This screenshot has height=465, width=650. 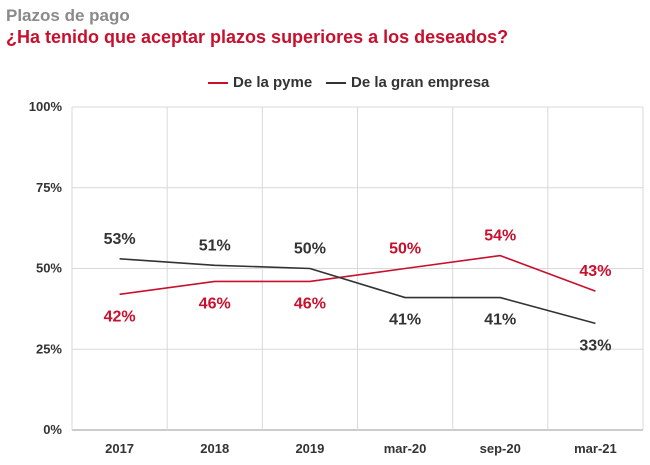 What do you see at coordinates (500, 236) in the screenshot?
I see `data-label: 54%` at bounding box center [500, 236].